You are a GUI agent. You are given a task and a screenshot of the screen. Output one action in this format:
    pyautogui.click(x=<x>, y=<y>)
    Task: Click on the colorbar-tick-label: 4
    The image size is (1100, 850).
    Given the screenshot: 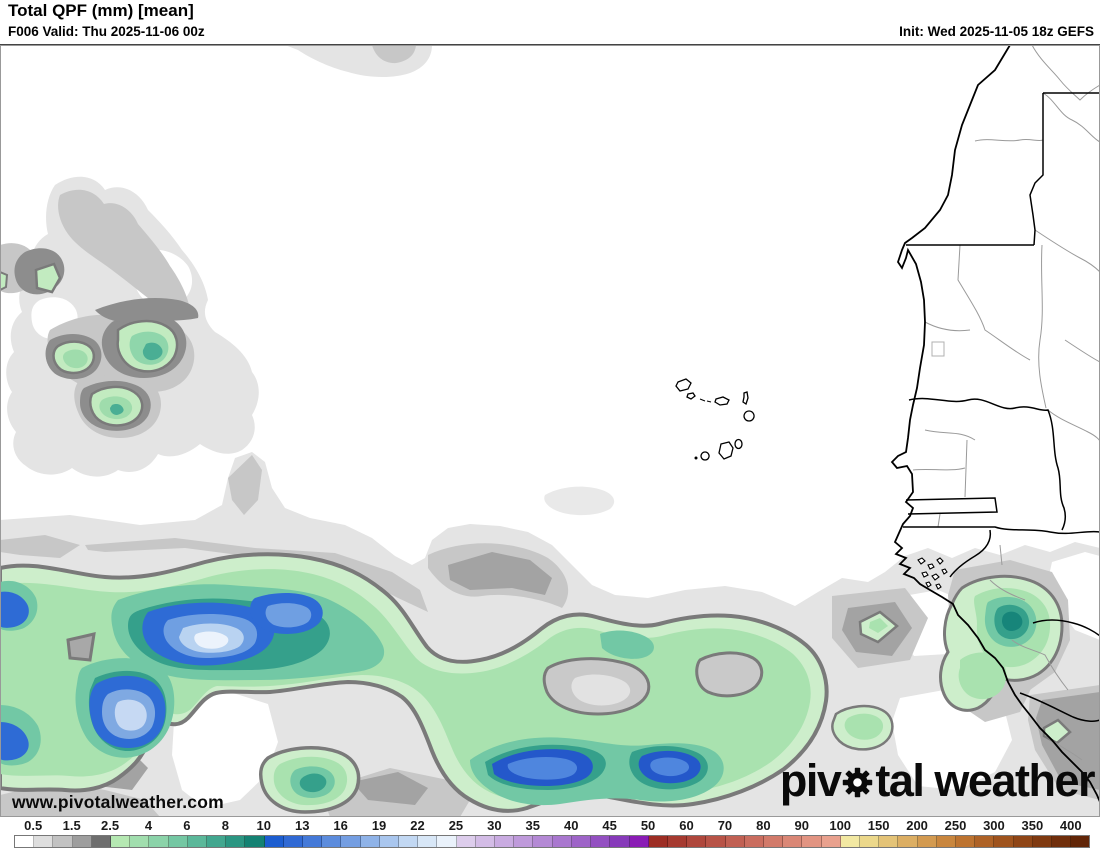 What is the action you would take?
    pyautogui.click(x=148, y=825)
    